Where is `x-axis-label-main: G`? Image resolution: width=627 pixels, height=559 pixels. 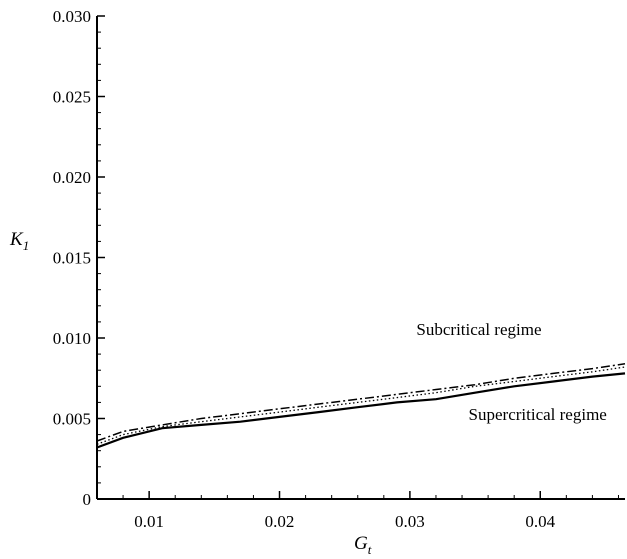 x-axis-label-main: G is located at coordinates (361, 543).